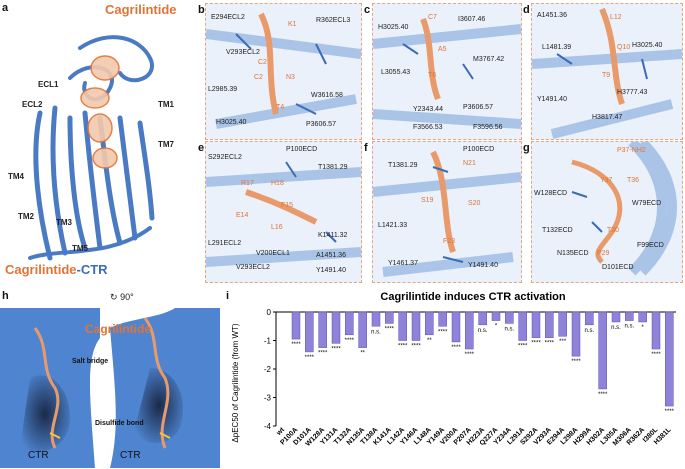 This screenshot has width=685, height=469. I want to click on tm-label-tm2: TM2, so click(26, 216).